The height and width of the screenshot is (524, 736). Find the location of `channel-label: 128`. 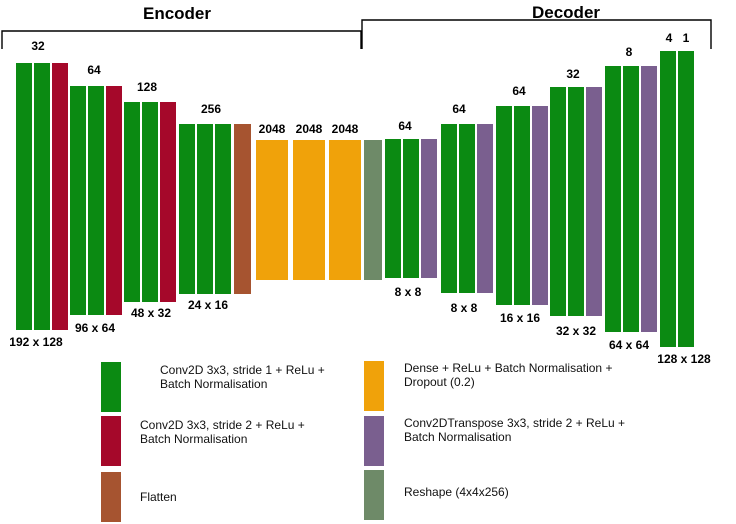

channel-label: 128 is located at coordinates (147, 87).